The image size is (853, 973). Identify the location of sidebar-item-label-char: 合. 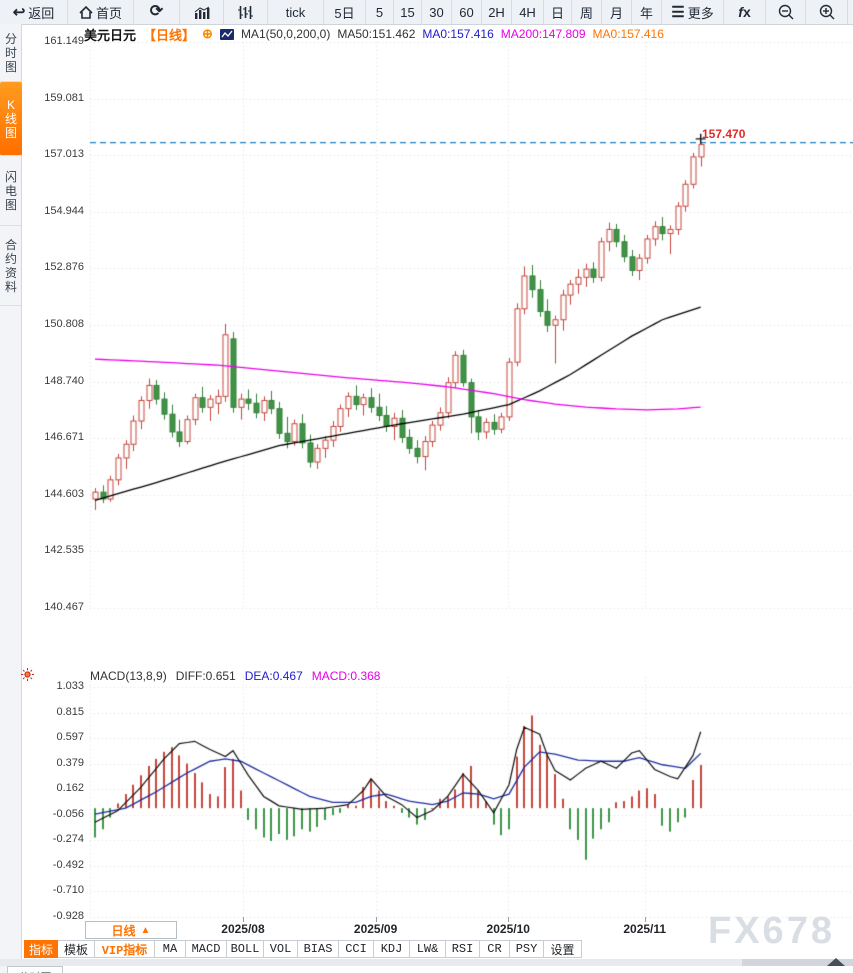
(10, 244).